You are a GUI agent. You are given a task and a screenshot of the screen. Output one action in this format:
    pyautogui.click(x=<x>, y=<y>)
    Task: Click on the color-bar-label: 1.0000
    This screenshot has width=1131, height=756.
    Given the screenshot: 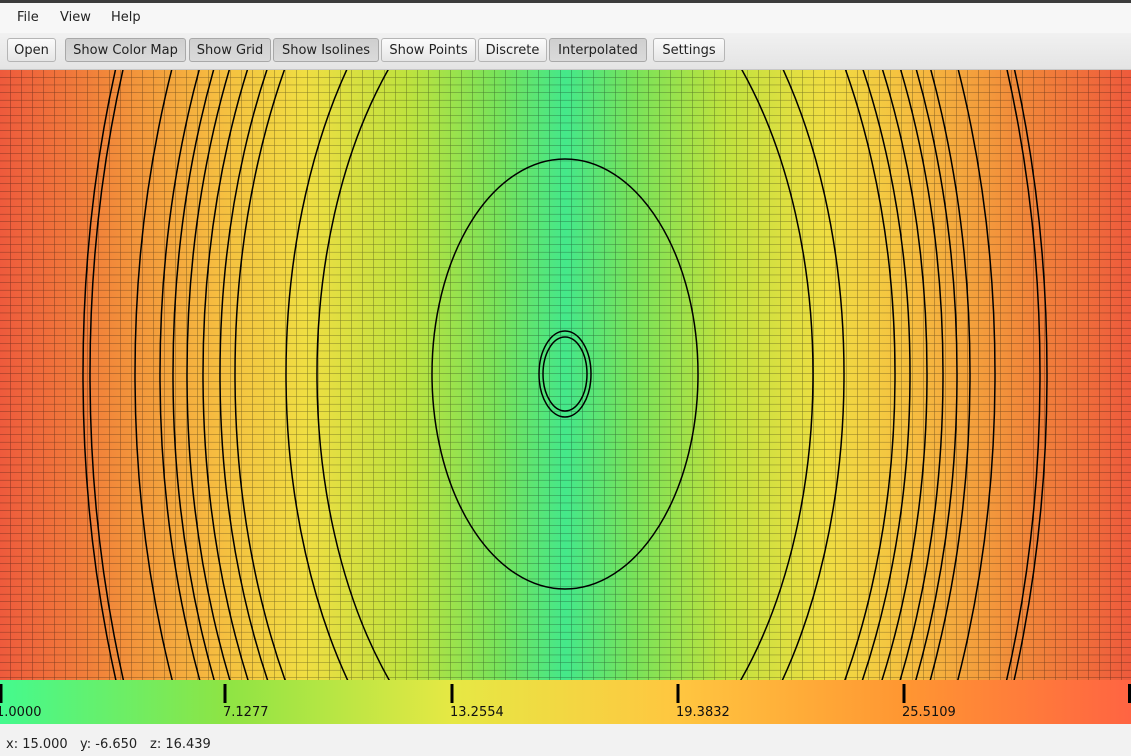 What is the action you would take?
    pyautogui.click(x=21, y=712)
    